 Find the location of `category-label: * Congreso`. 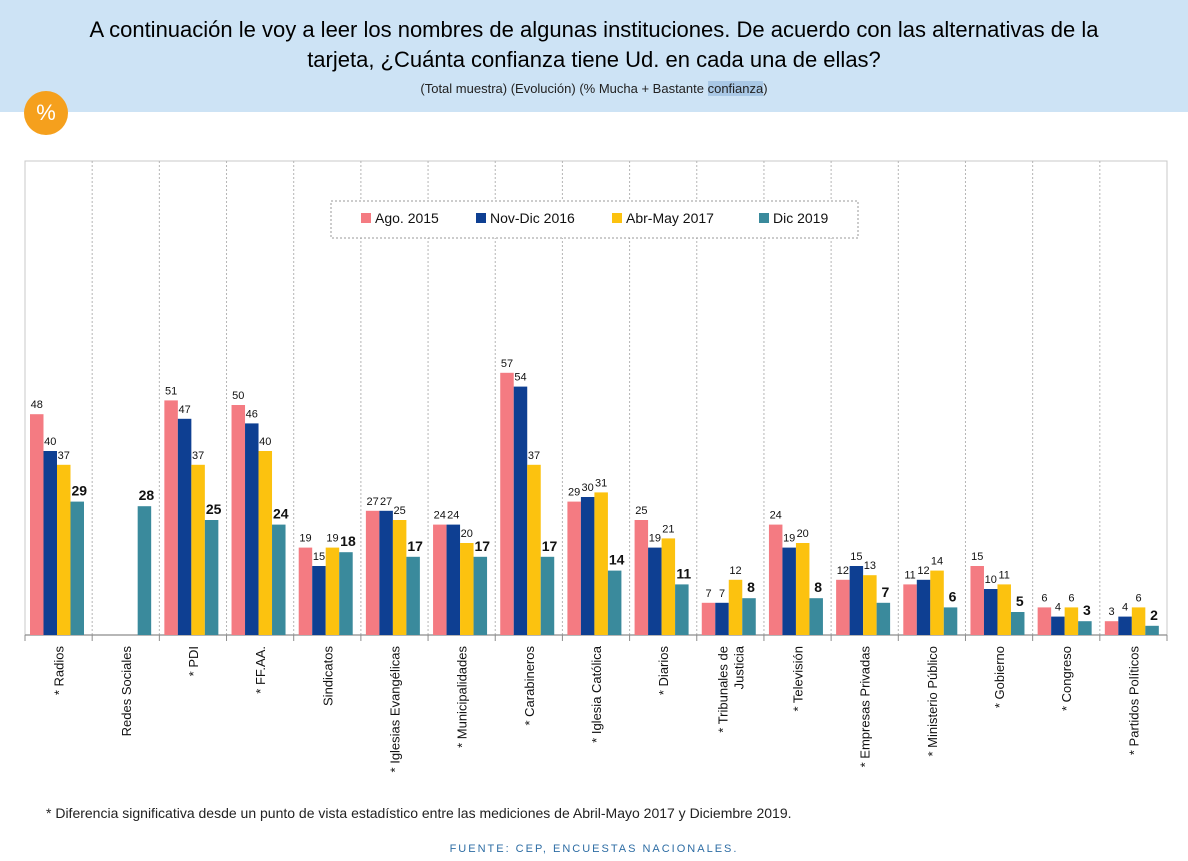

category-label: * Congreso is located at coordinates (1066, 678).